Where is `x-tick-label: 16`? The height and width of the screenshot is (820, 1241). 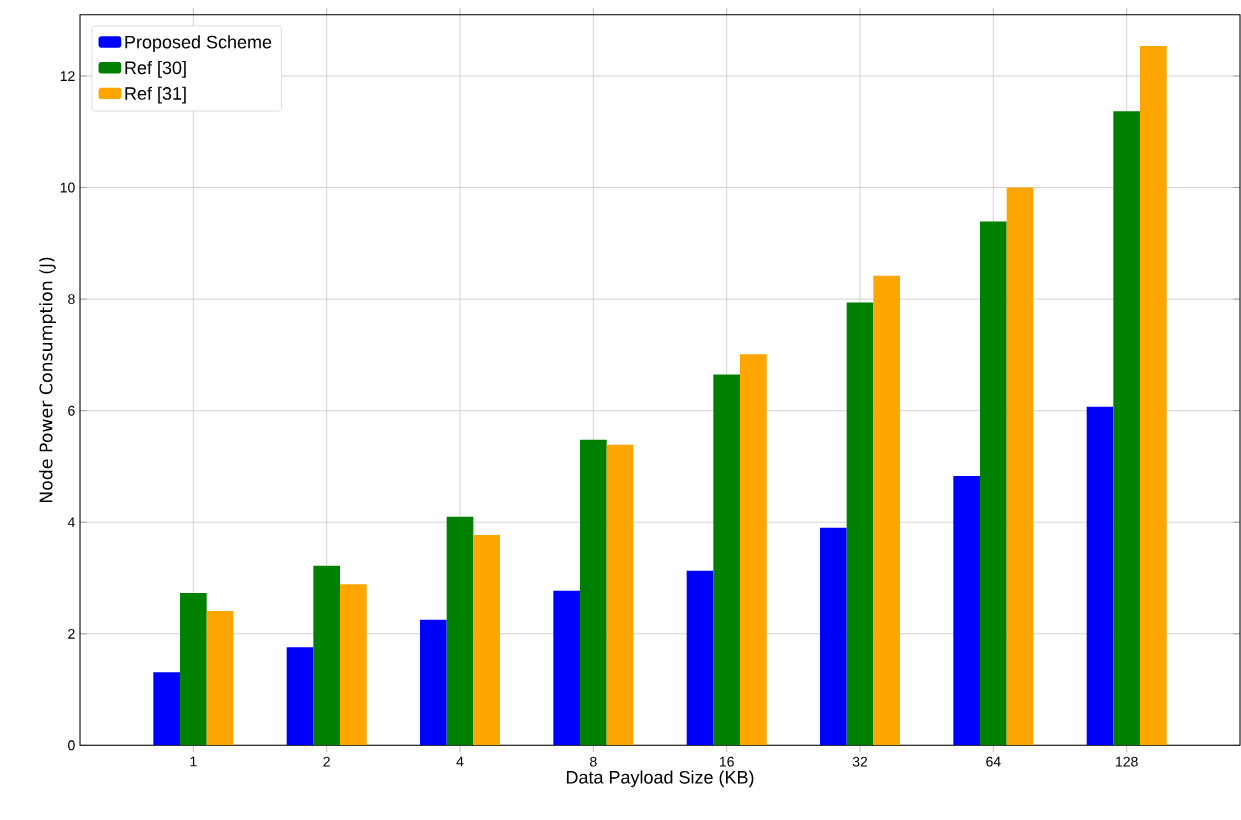
x-tick-label: 16 is located at coordinates (726, 761).